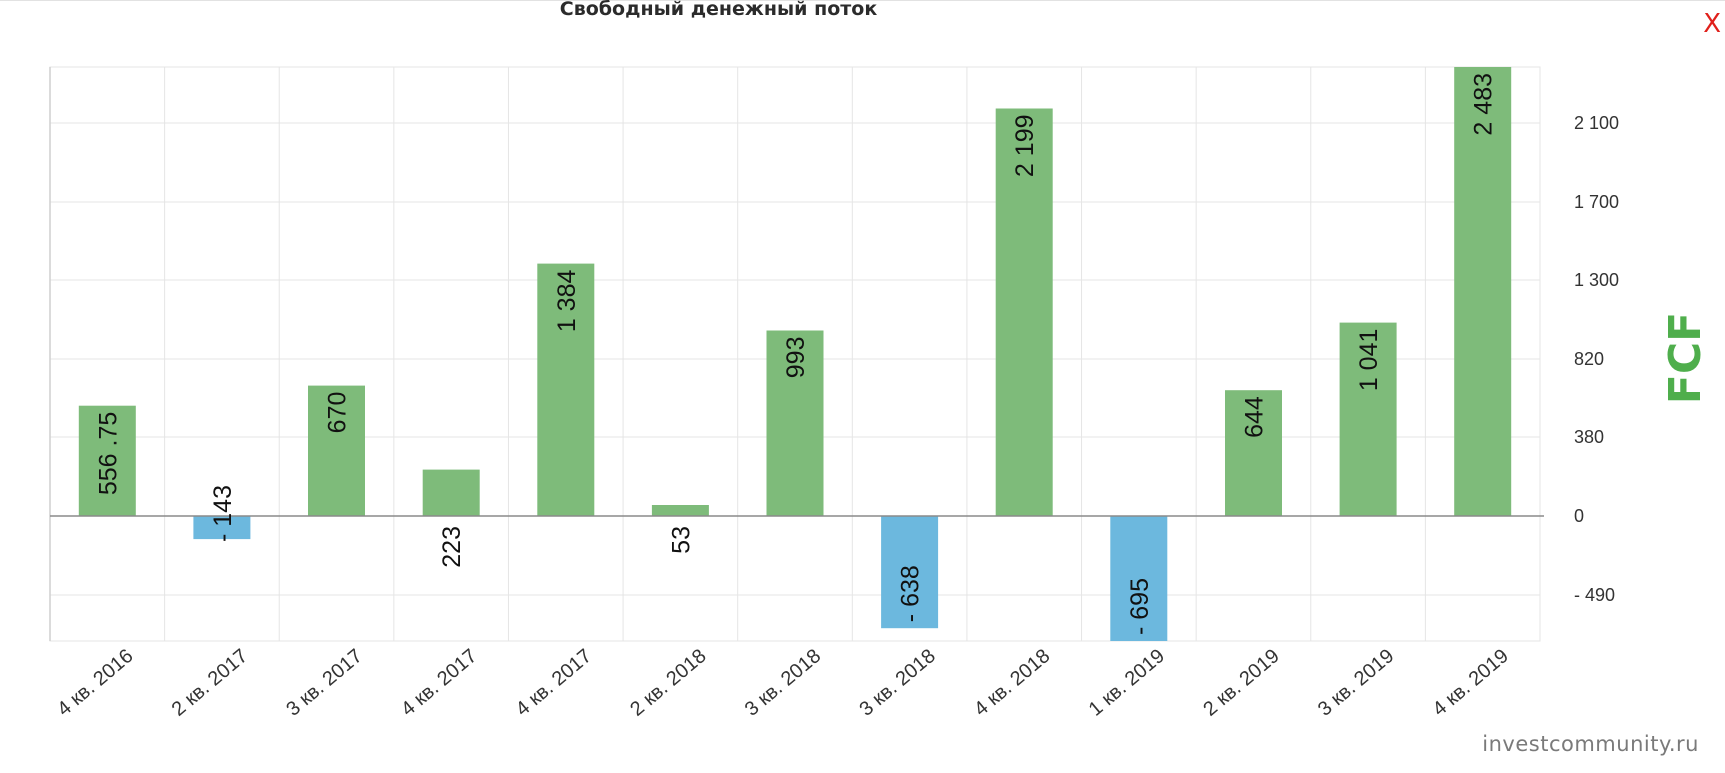 Image resolution: width=1725 pixels, height=773 pixels. I want to click on x-tick-label: 1 кв. 2019, so click(1127, 683).